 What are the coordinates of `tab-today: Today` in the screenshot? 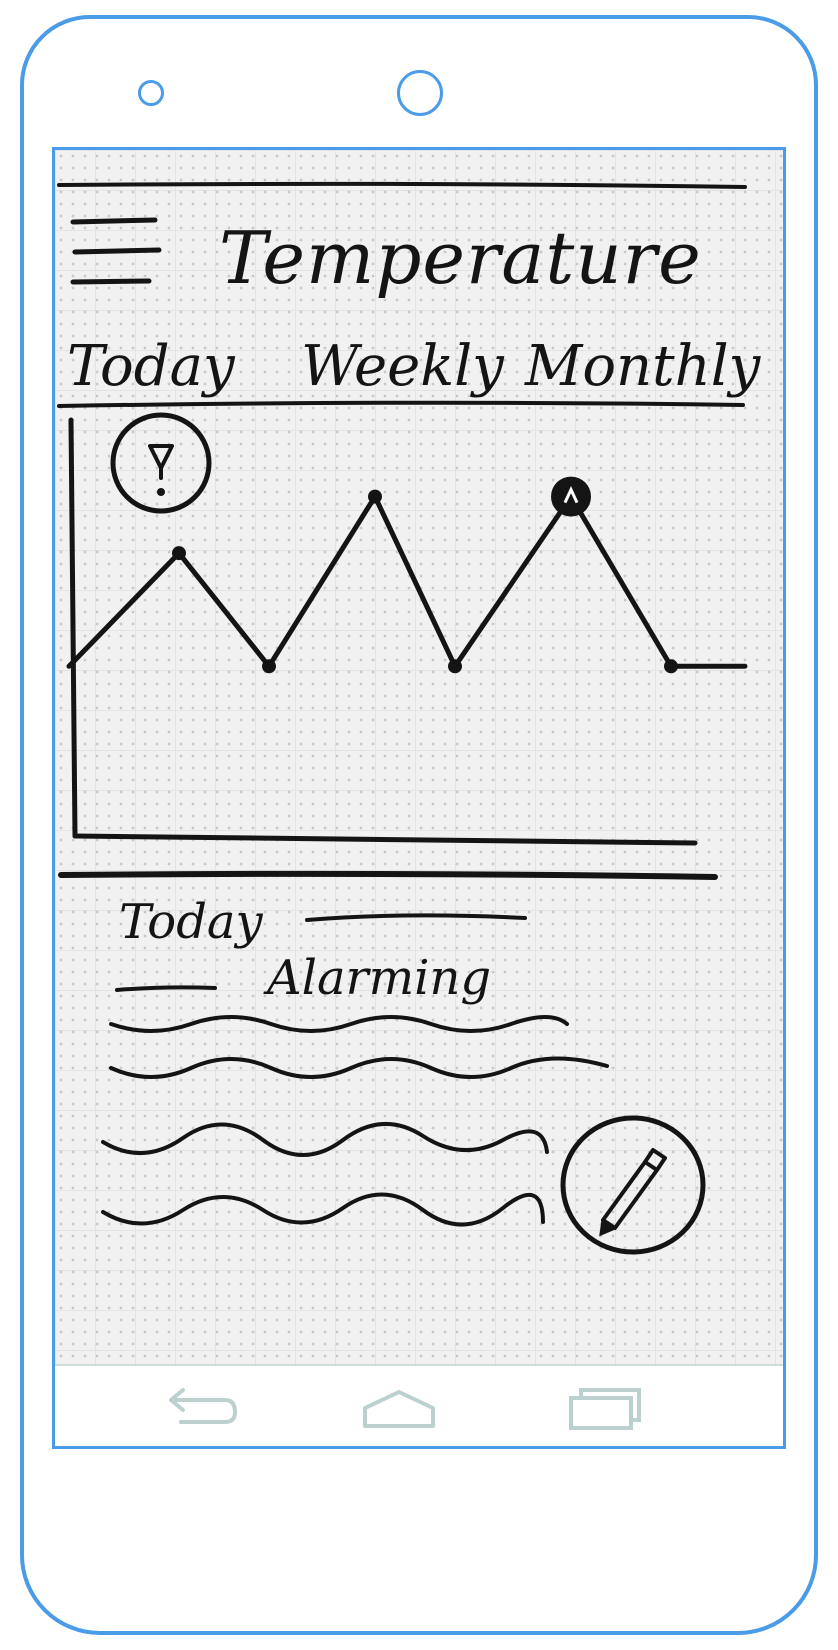 It's located at (151, 366).